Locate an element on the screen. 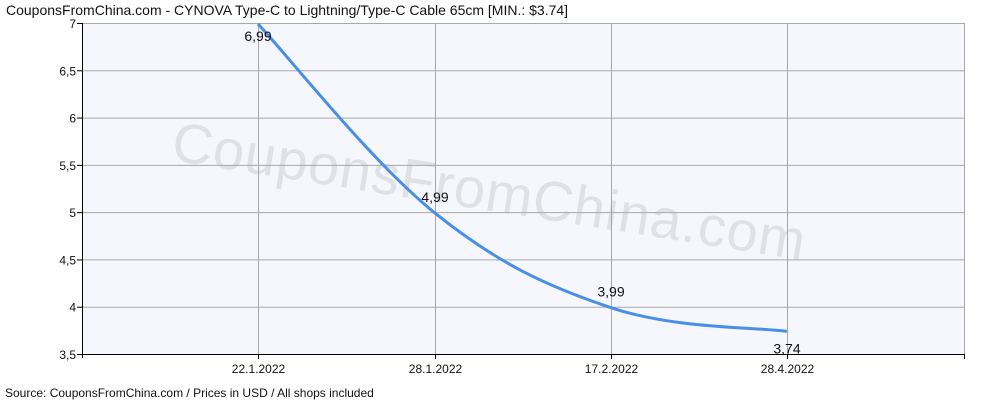  data-point-label: 3,74 is located at coordinates (786, 348).